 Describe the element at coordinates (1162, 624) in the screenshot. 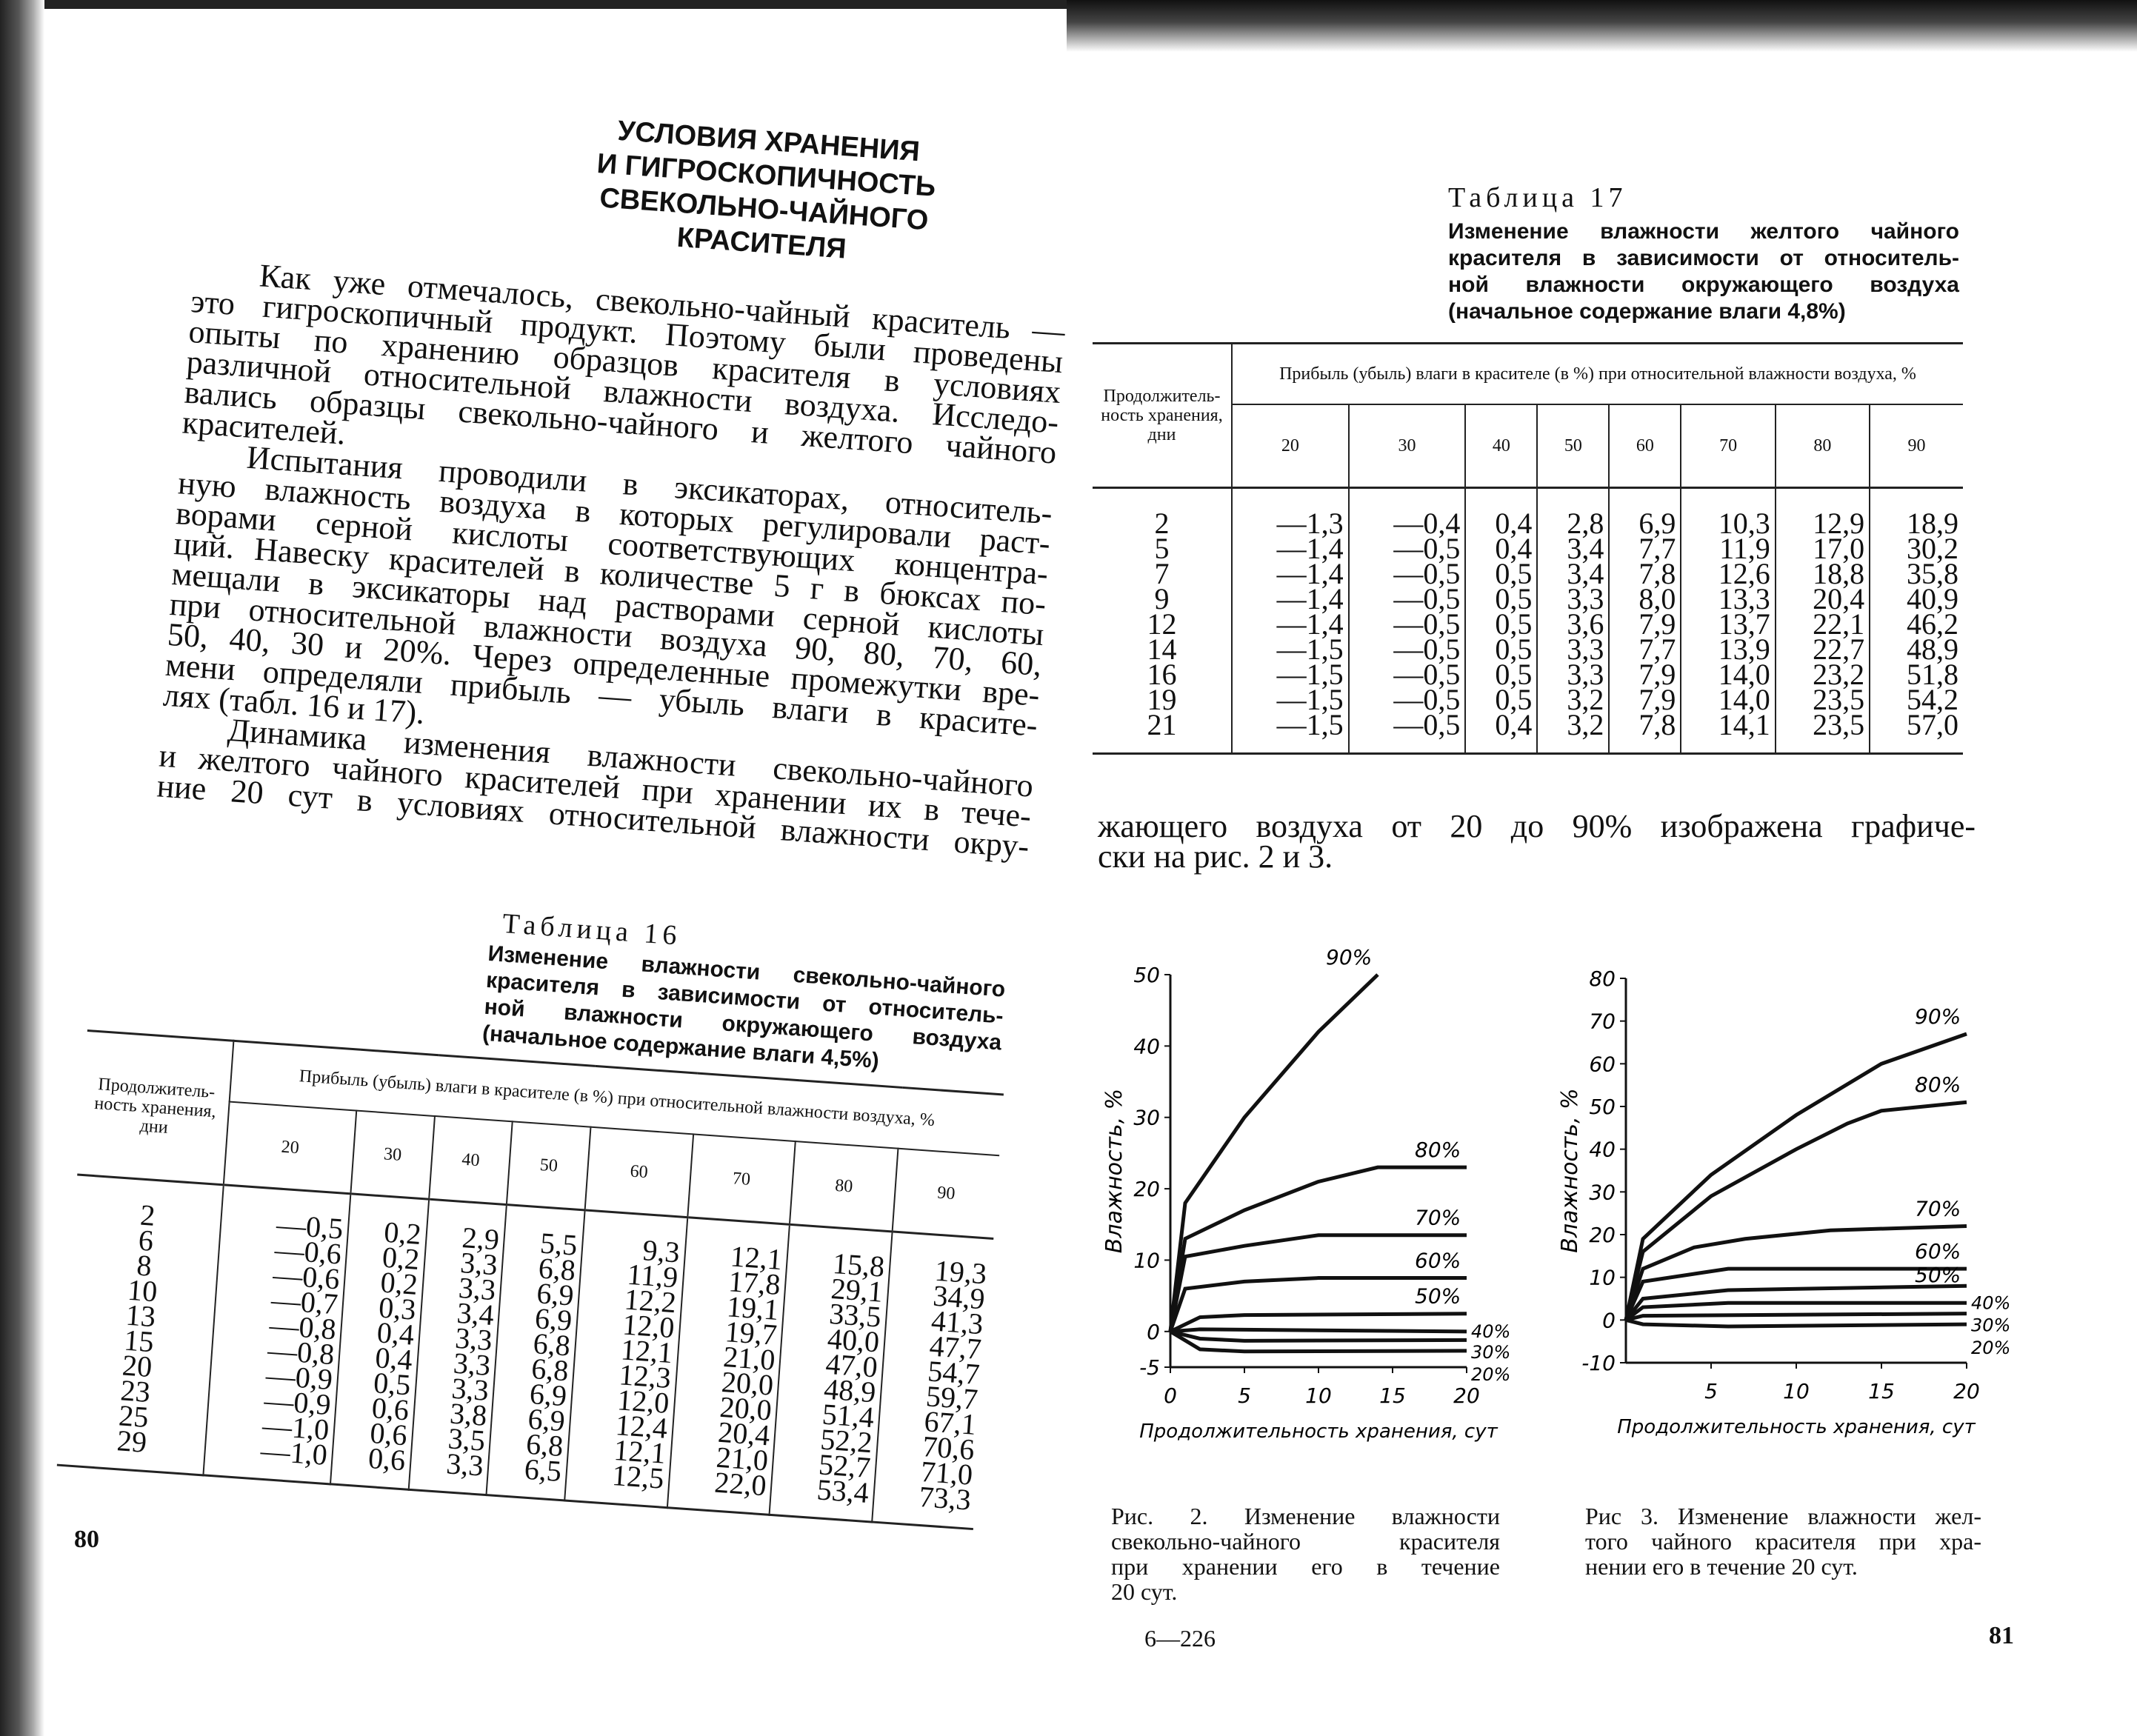

I see `day-cell: 12` at that location.